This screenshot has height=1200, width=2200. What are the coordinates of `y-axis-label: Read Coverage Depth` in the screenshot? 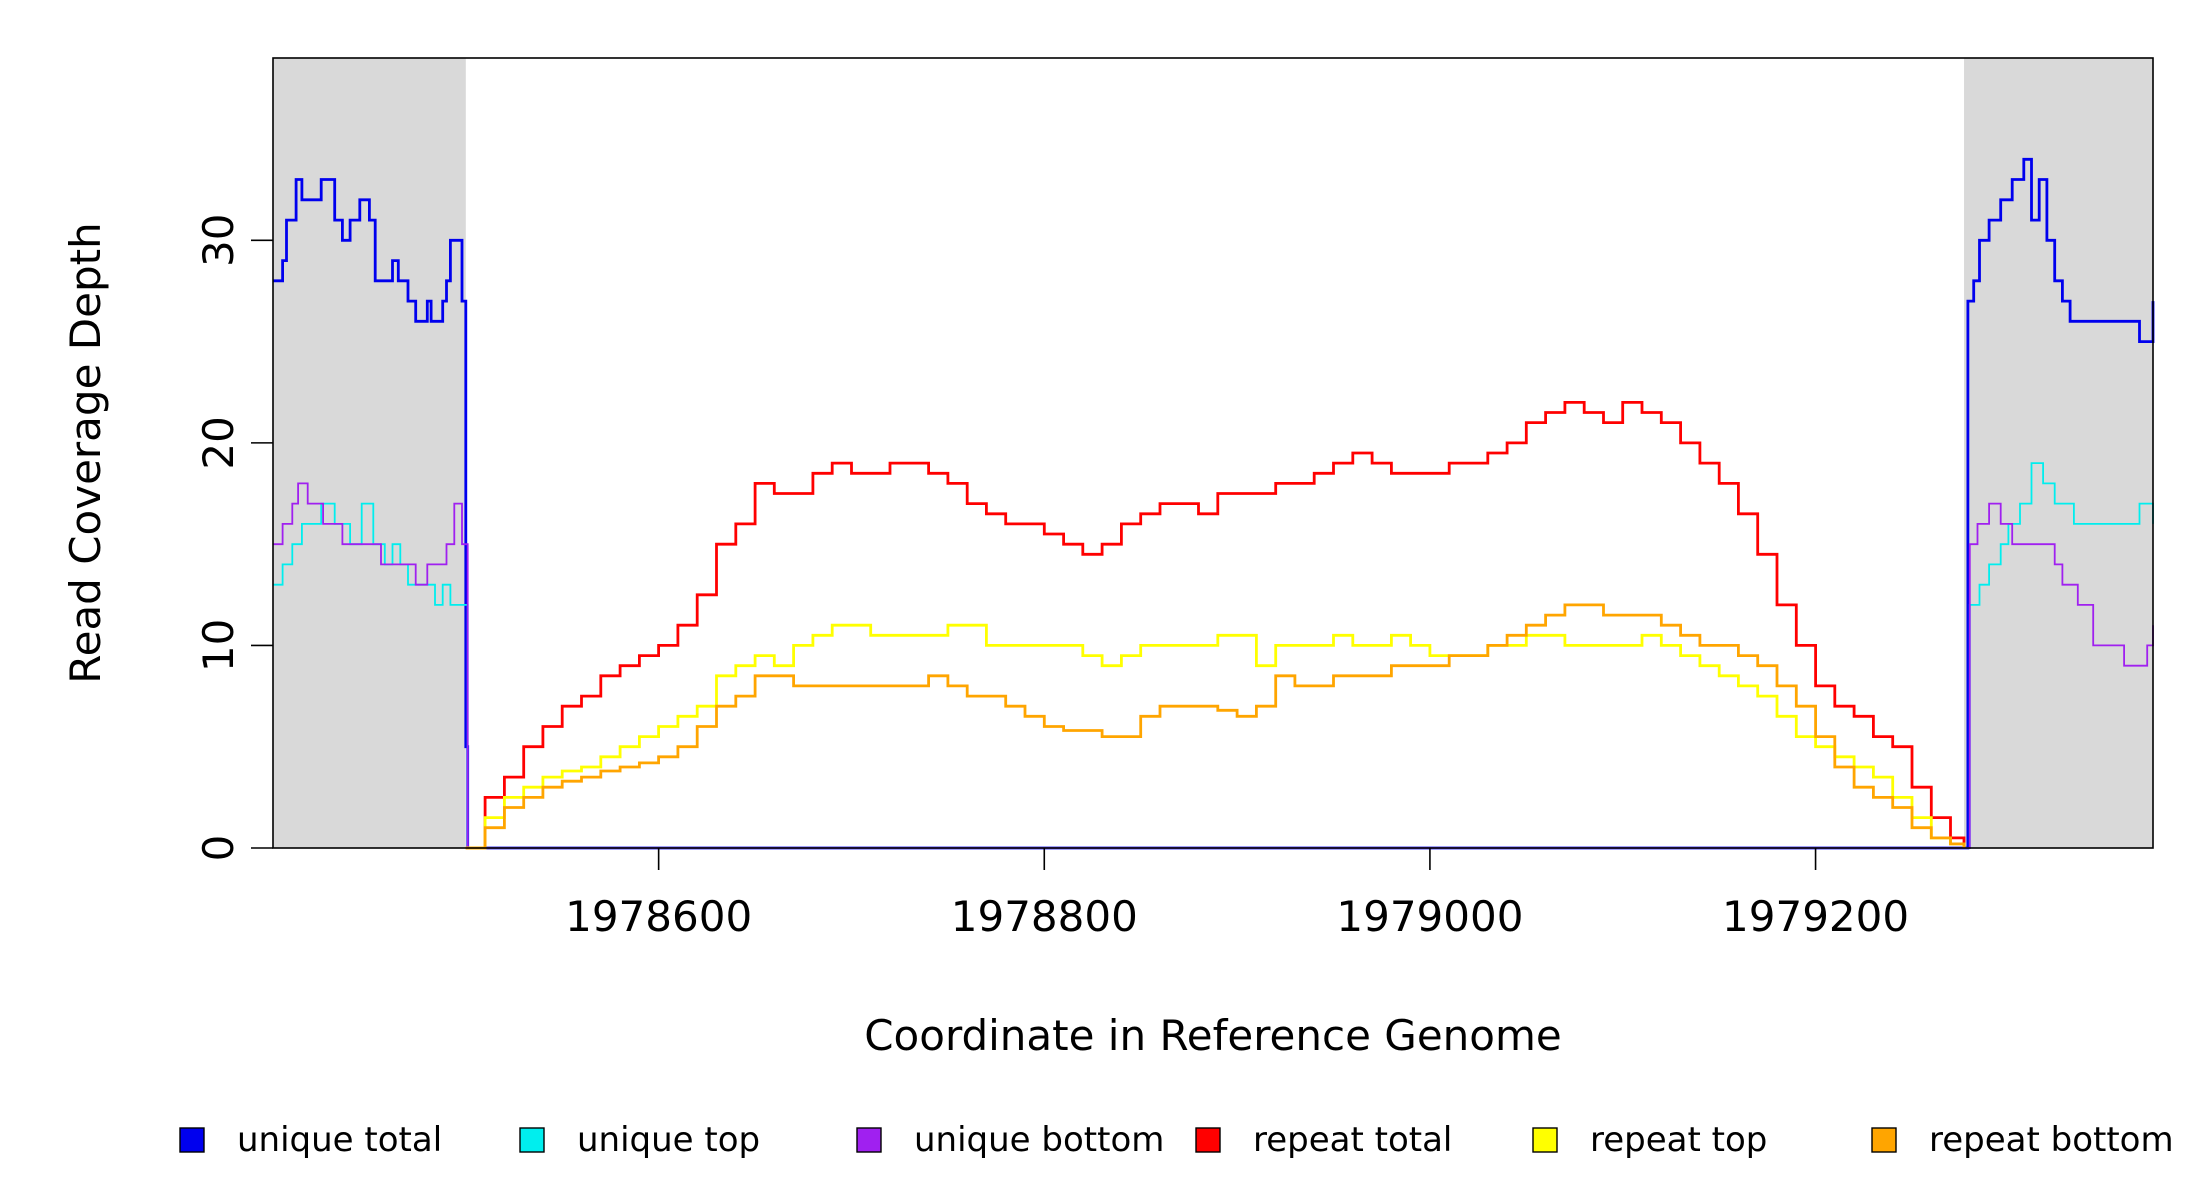 It's located at (85, 452).